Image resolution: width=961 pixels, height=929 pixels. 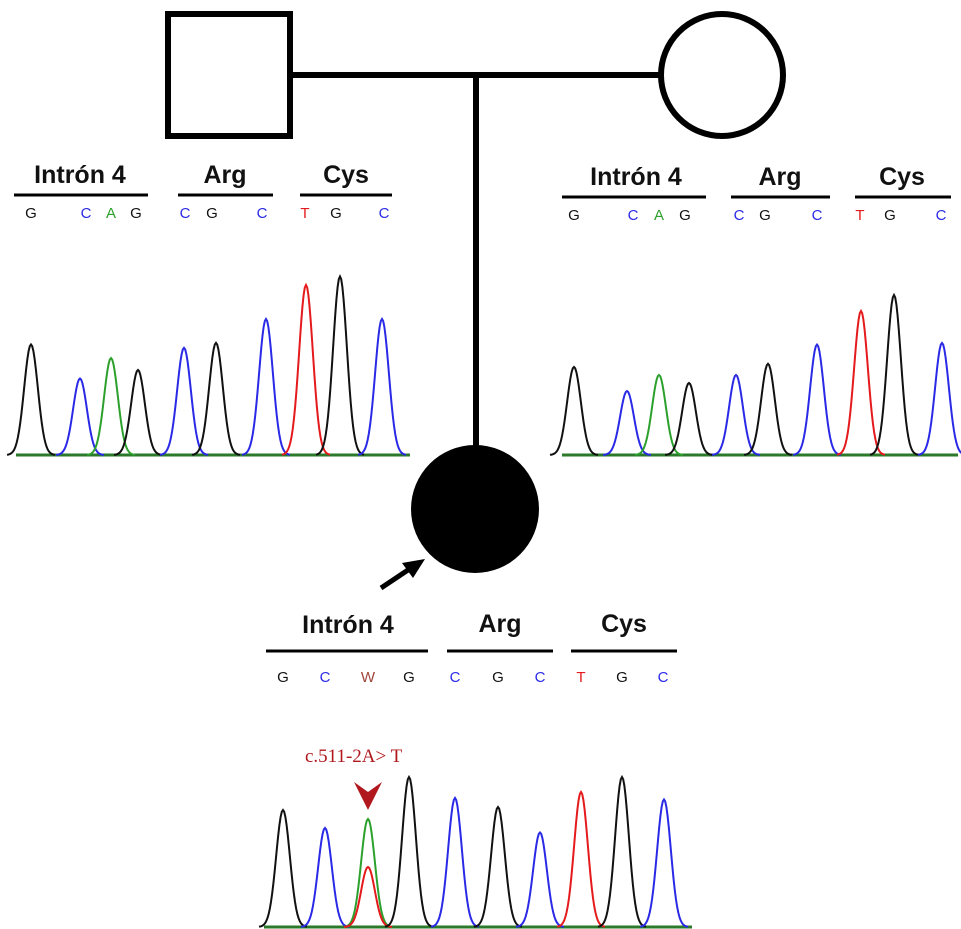 What do you see at coordinates (859, 215) in the screenshot?
I see `mother-base-8: T` at bounding box center [859, 215].